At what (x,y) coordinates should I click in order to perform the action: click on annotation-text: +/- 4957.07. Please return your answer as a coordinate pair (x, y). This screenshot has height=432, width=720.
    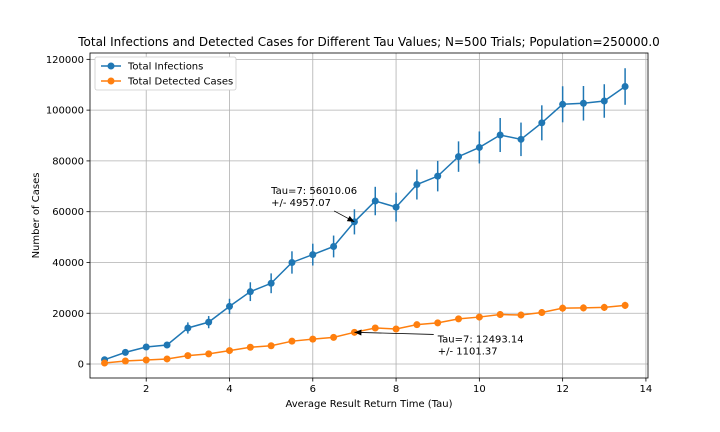
    Looking at the image, I should click on (301, 203).